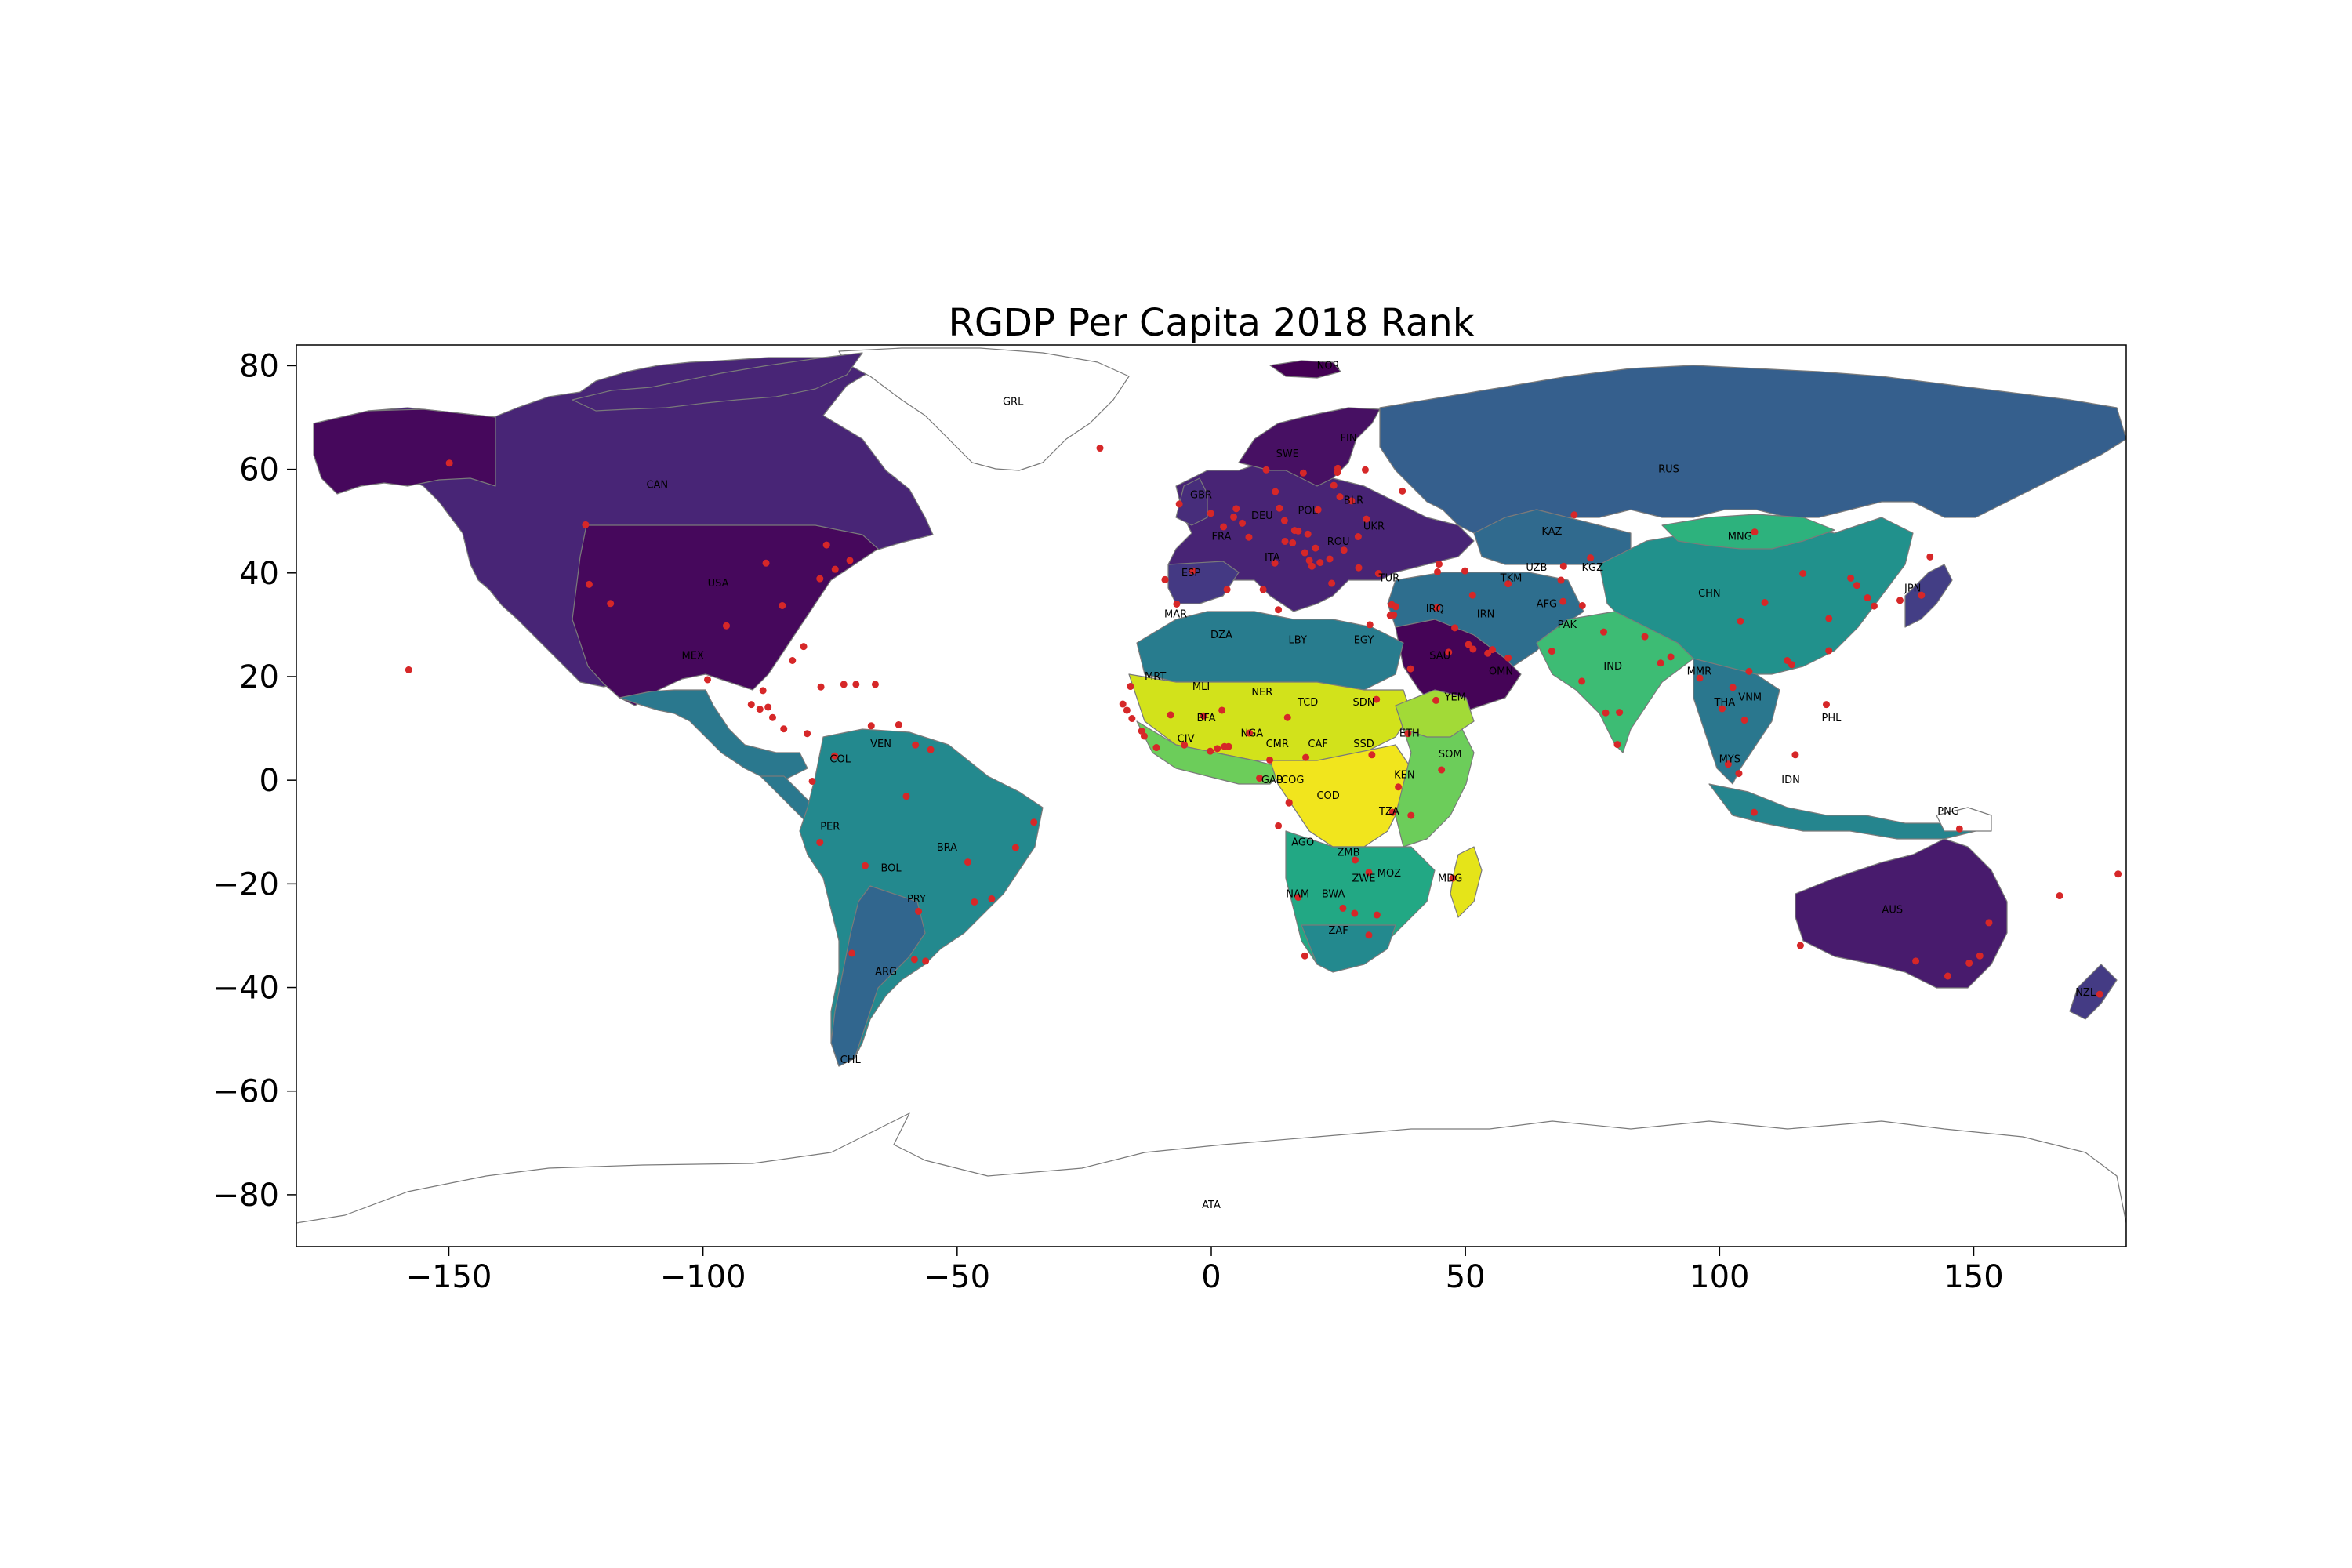 This screenshot has height=1568, width=2352. Describe the element at coordinates (657, 485) in the screenshot. I see `country-label-can: CAN` at that location.